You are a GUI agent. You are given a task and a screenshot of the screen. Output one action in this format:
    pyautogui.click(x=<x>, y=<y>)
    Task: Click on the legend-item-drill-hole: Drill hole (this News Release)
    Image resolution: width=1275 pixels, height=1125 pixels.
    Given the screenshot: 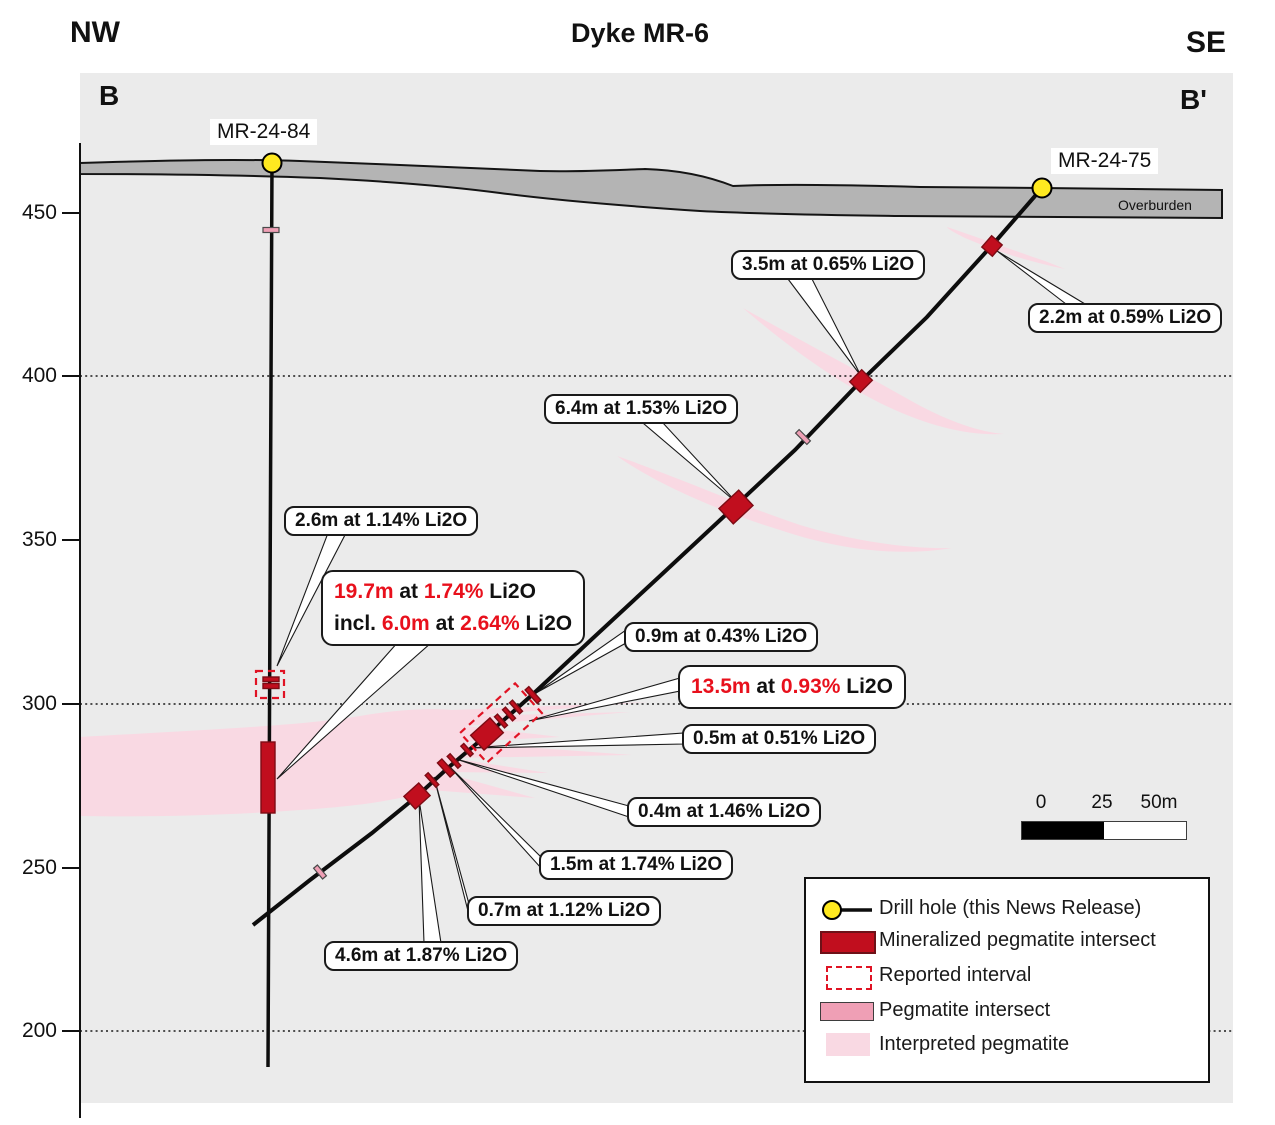 What is the action you would take?
    pyautogui.click(x=1007, y=910)
    